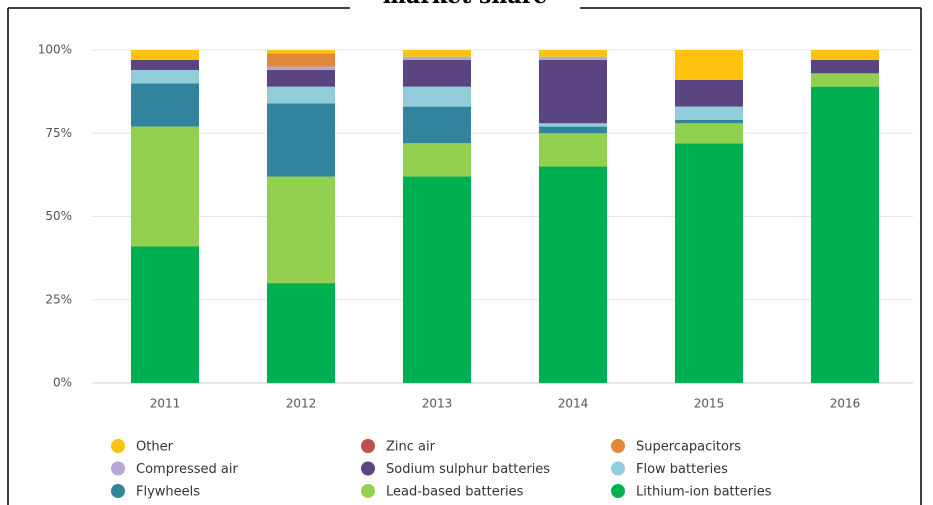  Describe the element at coordinates (62, 383) in the screenshot. I see `y-tick-label: 0%` at that location.